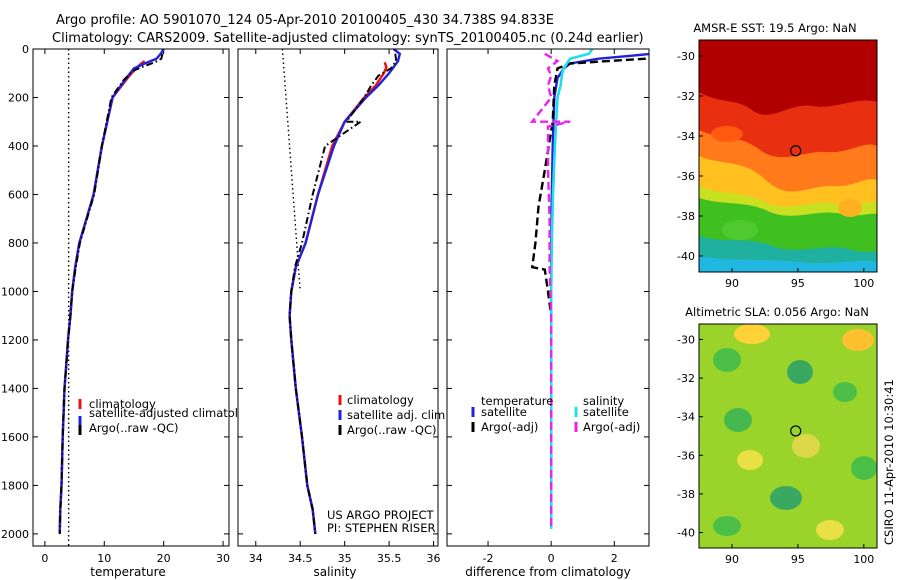 This screenshot has height=580, width=900. Describe the element at coordinates (104, 558) in the screenshot. I see `temp-x-tick-label: 10` at that location.